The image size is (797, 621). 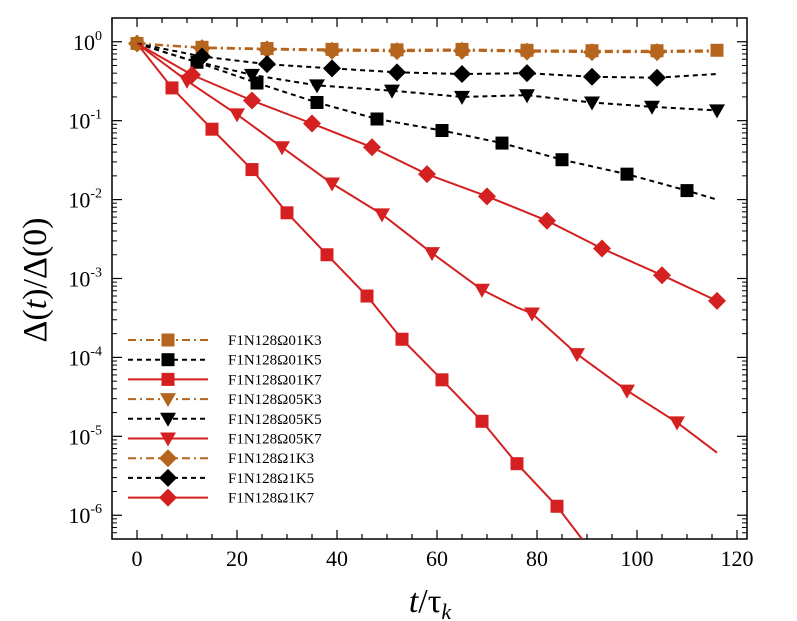 What do you see at coordinates (275, 440) in the screenshot?
I see `legend-label: F1N128Ω05K7` at bounding box center [275, 440].